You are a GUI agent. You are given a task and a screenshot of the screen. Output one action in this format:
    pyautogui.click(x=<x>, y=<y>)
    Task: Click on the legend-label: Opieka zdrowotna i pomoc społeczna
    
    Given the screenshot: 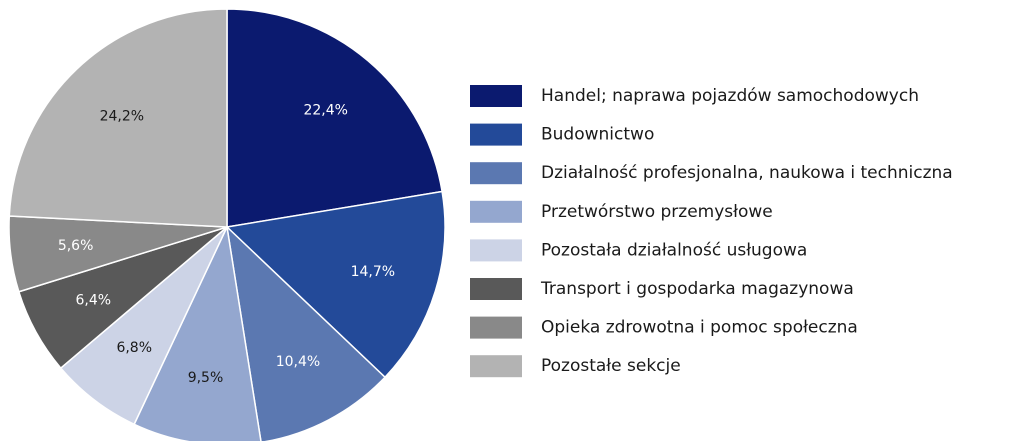 What is the action you would take?
    pyautogui.click(x=699, y=328)
    